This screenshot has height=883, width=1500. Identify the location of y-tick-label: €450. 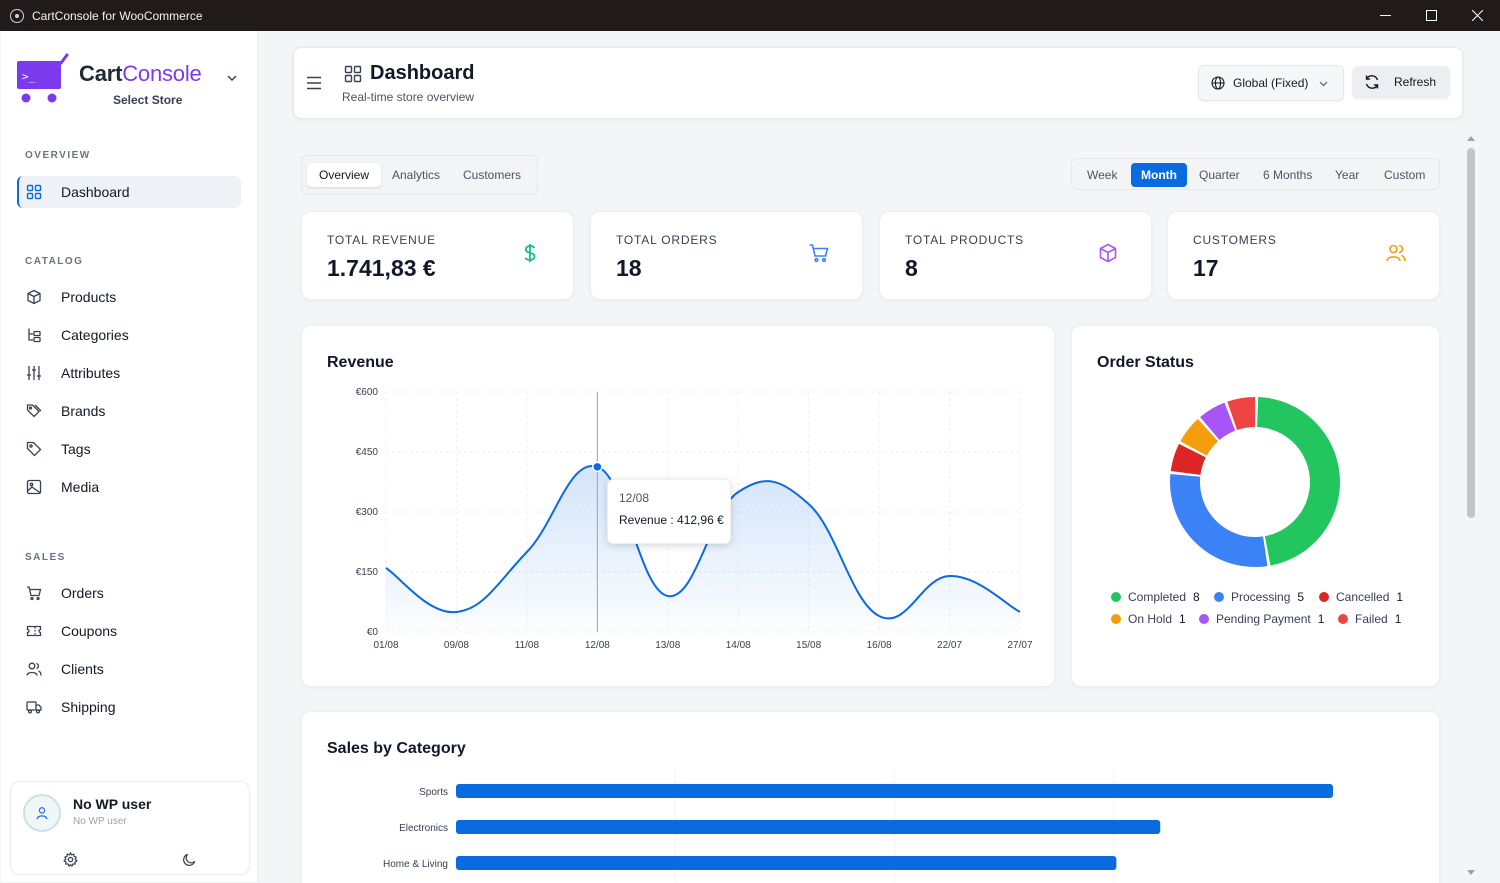
(367, 452).